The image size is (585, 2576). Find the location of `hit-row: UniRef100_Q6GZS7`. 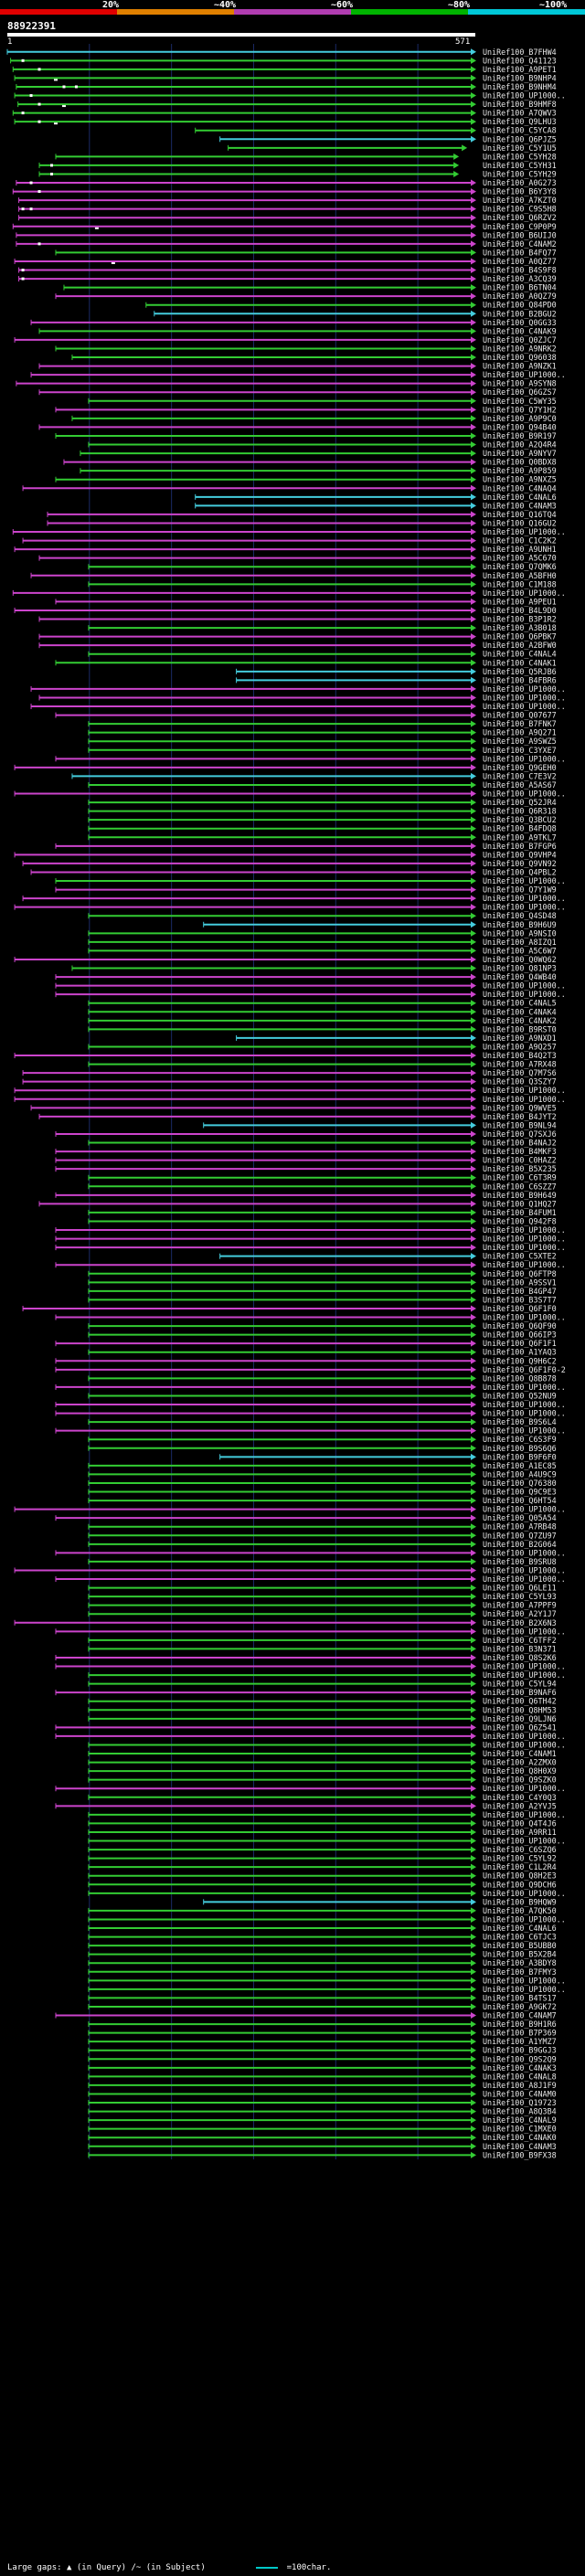

hit-row: UniRef100_Q6GZS7 is located at coordinates (298, 392).